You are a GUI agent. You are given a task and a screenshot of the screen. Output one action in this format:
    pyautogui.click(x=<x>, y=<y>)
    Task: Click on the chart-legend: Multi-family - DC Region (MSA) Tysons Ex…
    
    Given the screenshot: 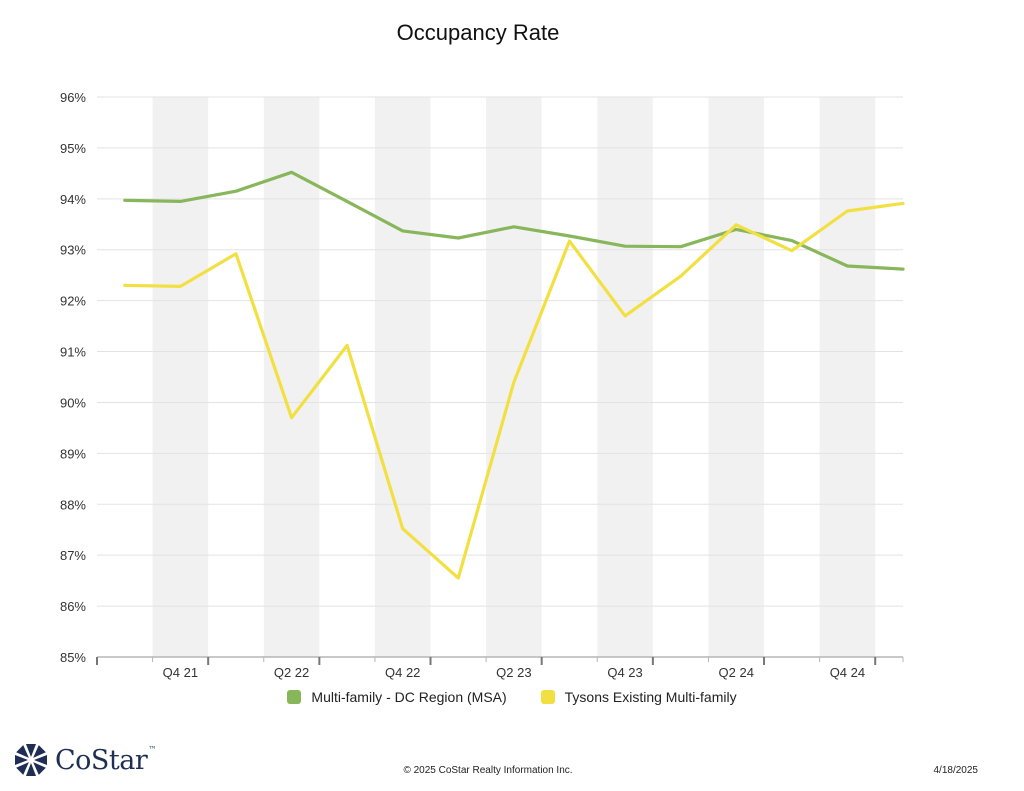 What is the action you would take?
    pyautogui.click(x=512, y=697)
    